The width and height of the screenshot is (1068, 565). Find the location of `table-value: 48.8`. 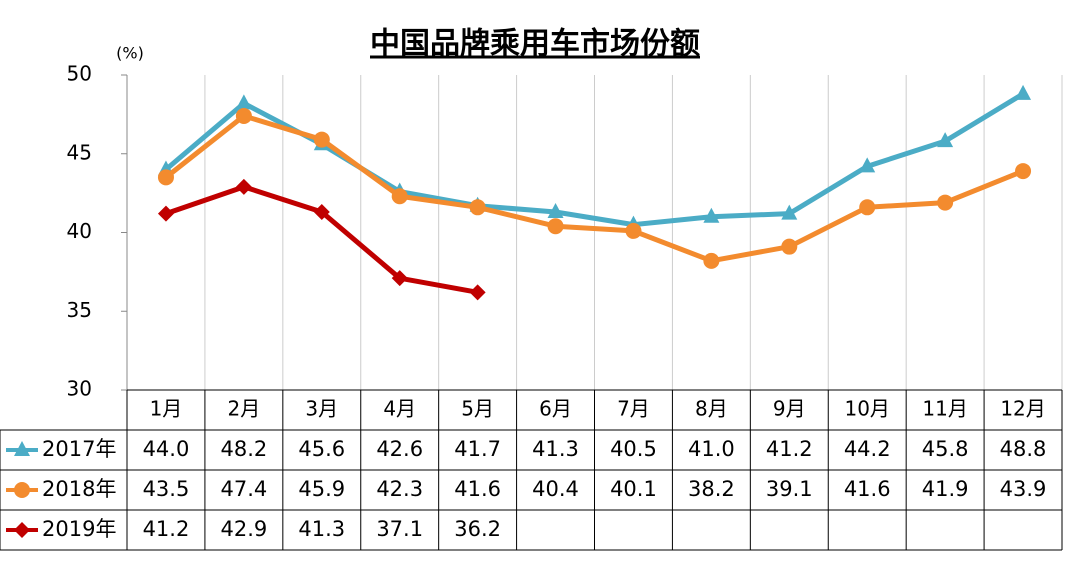

table-value: 48.8 is located at coordinates (1023, 449).